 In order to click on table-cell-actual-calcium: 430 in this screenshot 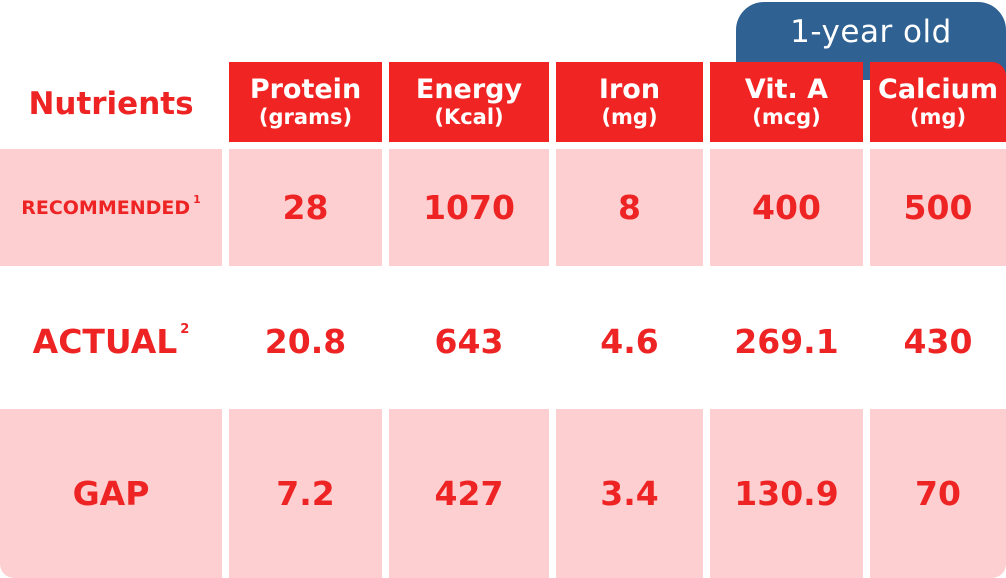, I will do `click(938, 341)`.